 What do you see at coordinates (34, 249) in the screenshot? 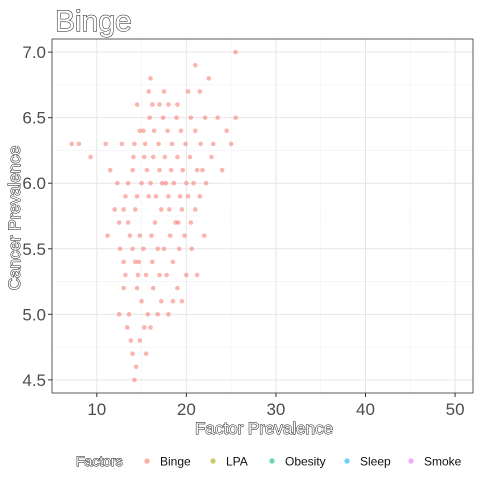
I see `y-tick-label: 5.5` at bounding box center [34, 249].